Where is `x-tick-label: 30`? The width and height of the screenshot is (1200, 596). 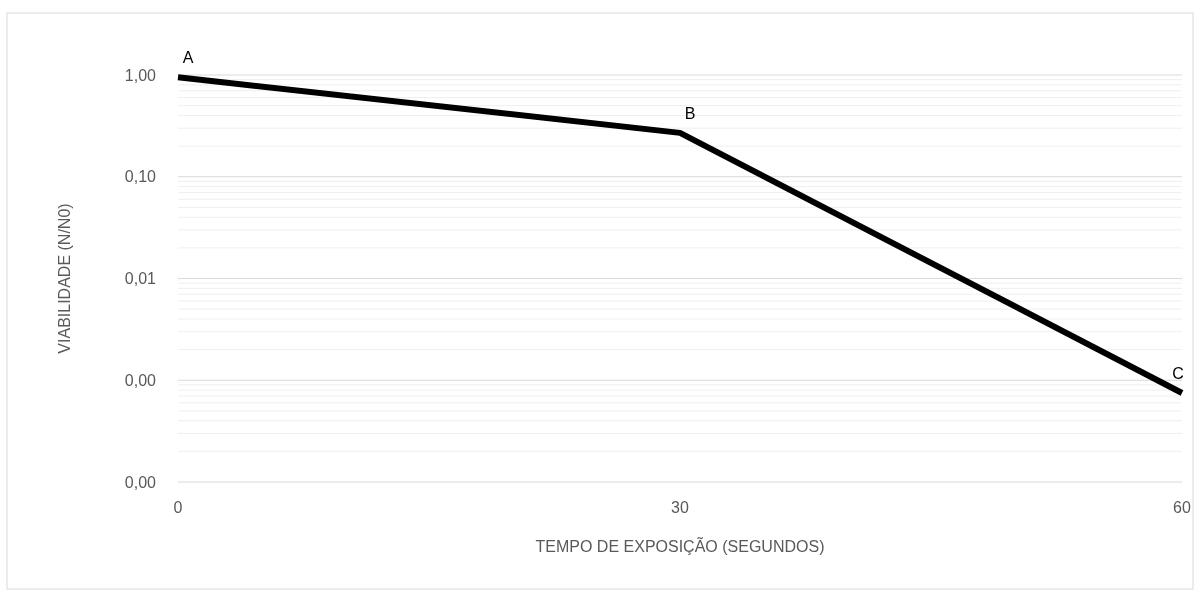 x-tick-label: 30 is located at coordinates (680, 507).